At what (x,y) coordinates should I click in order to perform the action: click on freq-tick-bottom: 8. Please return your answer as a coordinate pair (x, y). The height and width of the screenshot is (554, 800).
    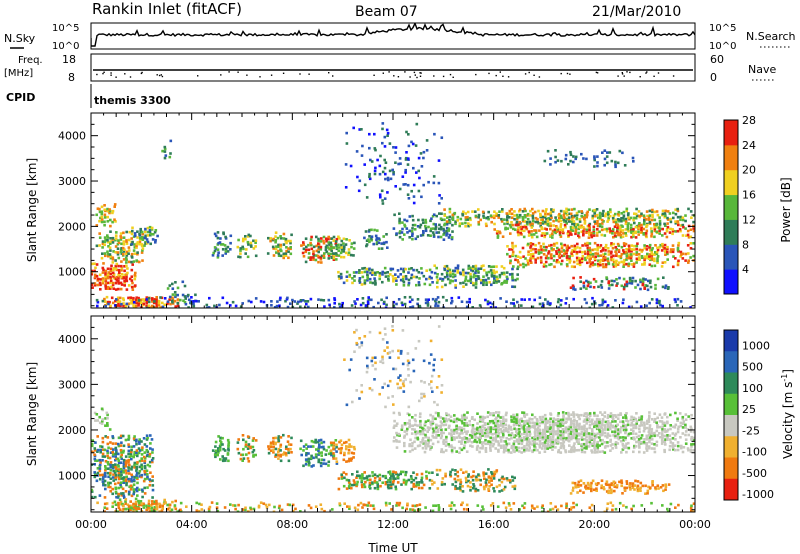
    Looking at the image, I should click on (71, 77).